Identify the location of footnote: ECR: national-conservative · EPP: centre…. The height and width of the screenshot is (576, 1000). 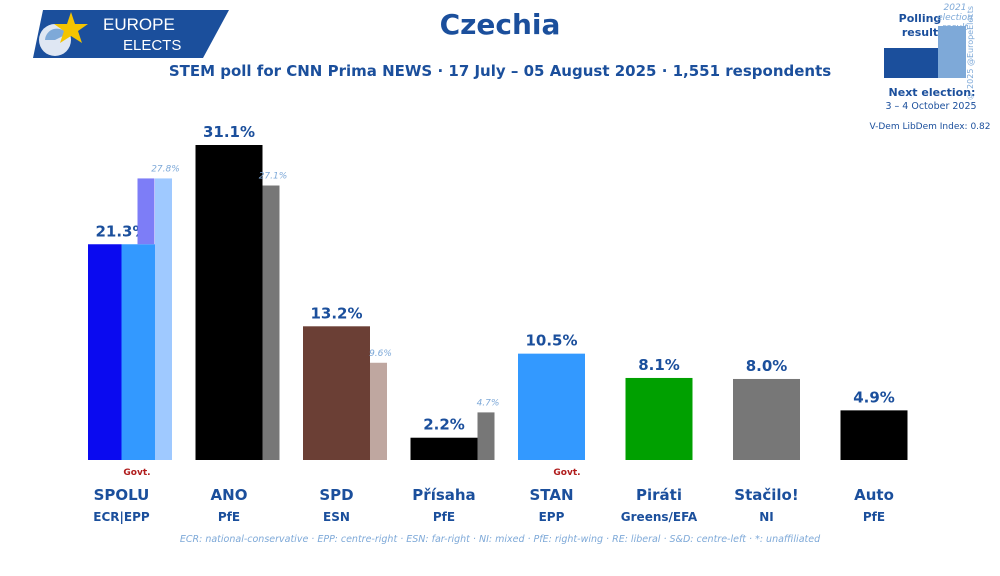
(500, 539).